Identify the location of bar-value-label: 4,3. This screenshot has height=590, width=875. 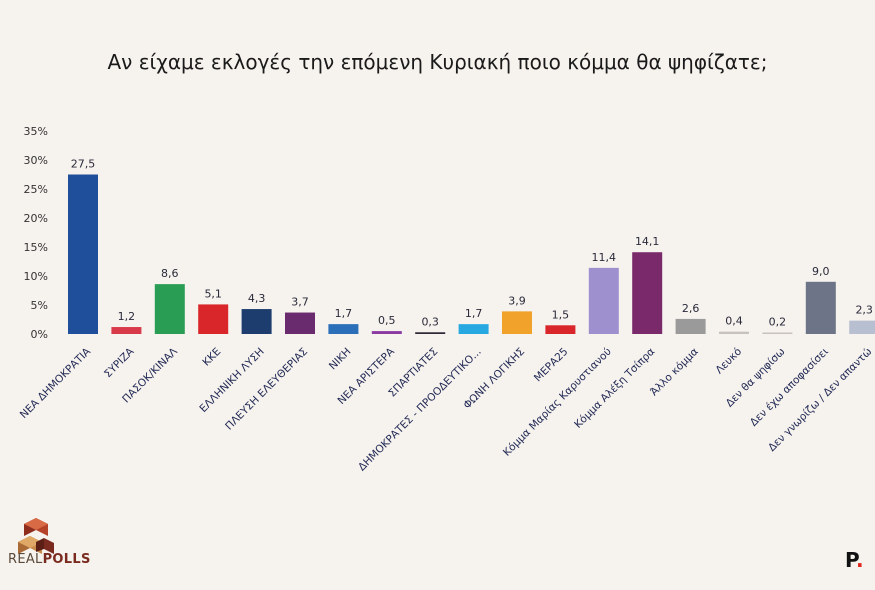
(257, 298).